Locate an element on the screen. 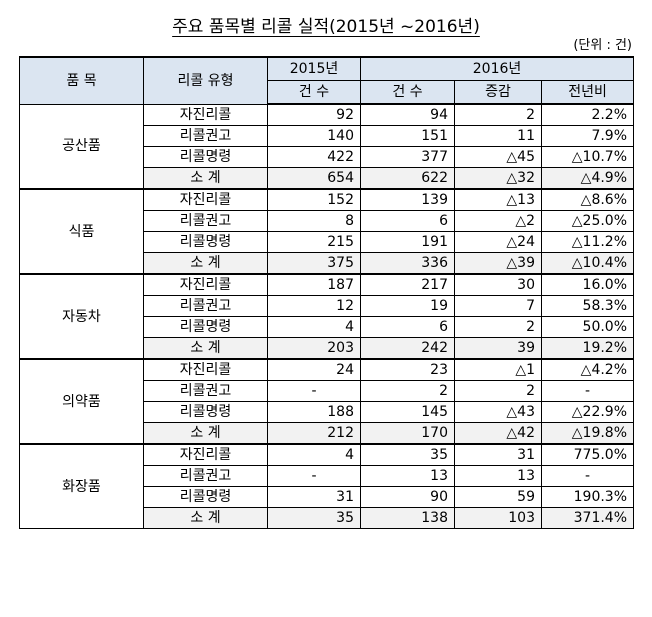 The height and width of the screenshot is (617, 652). header-row-2: 건 수 건 수 증감 전년비 is located at coordinates (327, 92).